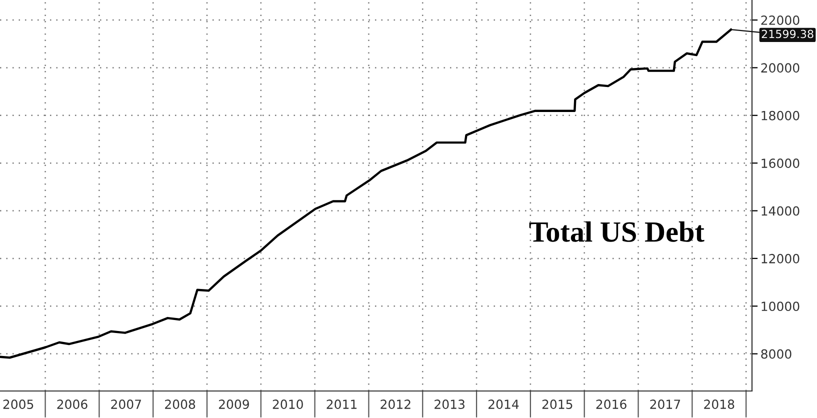 The height and width of the screenshot is (418, 817). I want to click on x-tick-label: 2010, so click(287, 405).